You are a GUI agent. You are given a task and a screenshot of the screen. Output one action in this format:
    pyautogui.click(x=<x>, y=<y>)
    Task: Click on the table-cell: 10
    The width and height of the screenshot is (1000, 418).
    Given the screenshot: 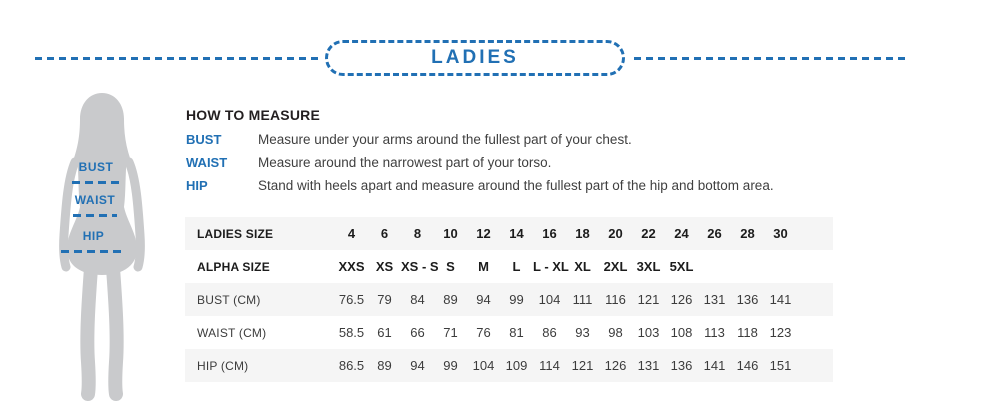 What is the action you would take?
    pyautogui.click(x=450, y=233)
    